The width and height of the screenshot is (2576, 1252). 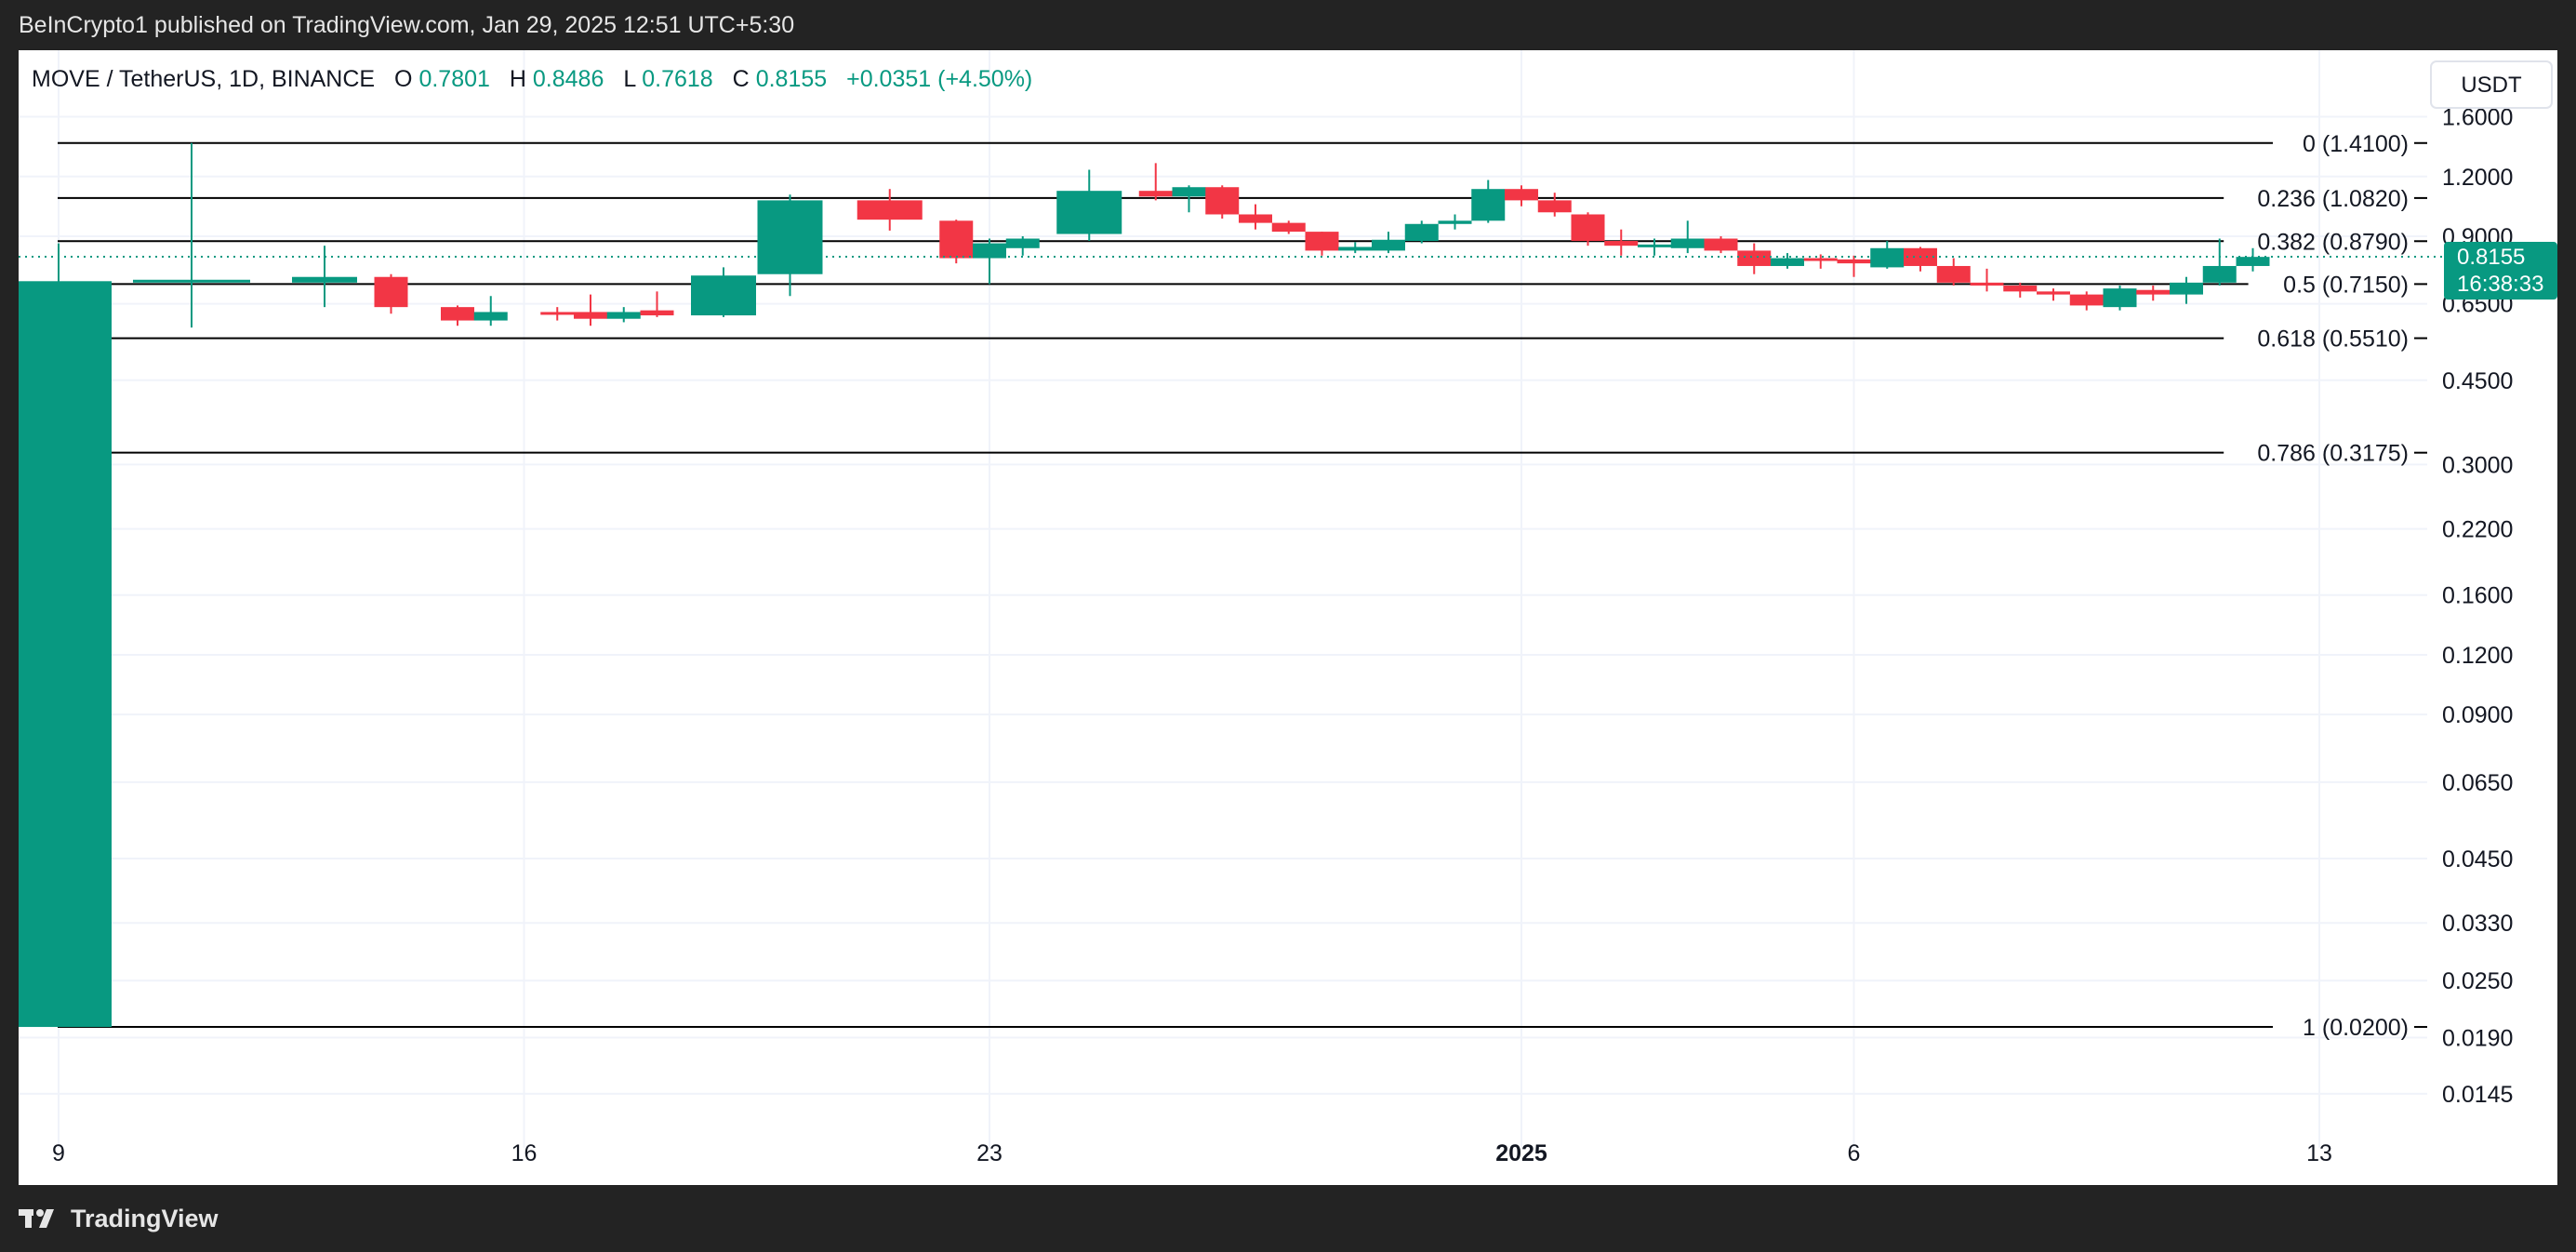 I want to click on price-tag: 0.8155 16:38:33, so click(x=2500, y=271).